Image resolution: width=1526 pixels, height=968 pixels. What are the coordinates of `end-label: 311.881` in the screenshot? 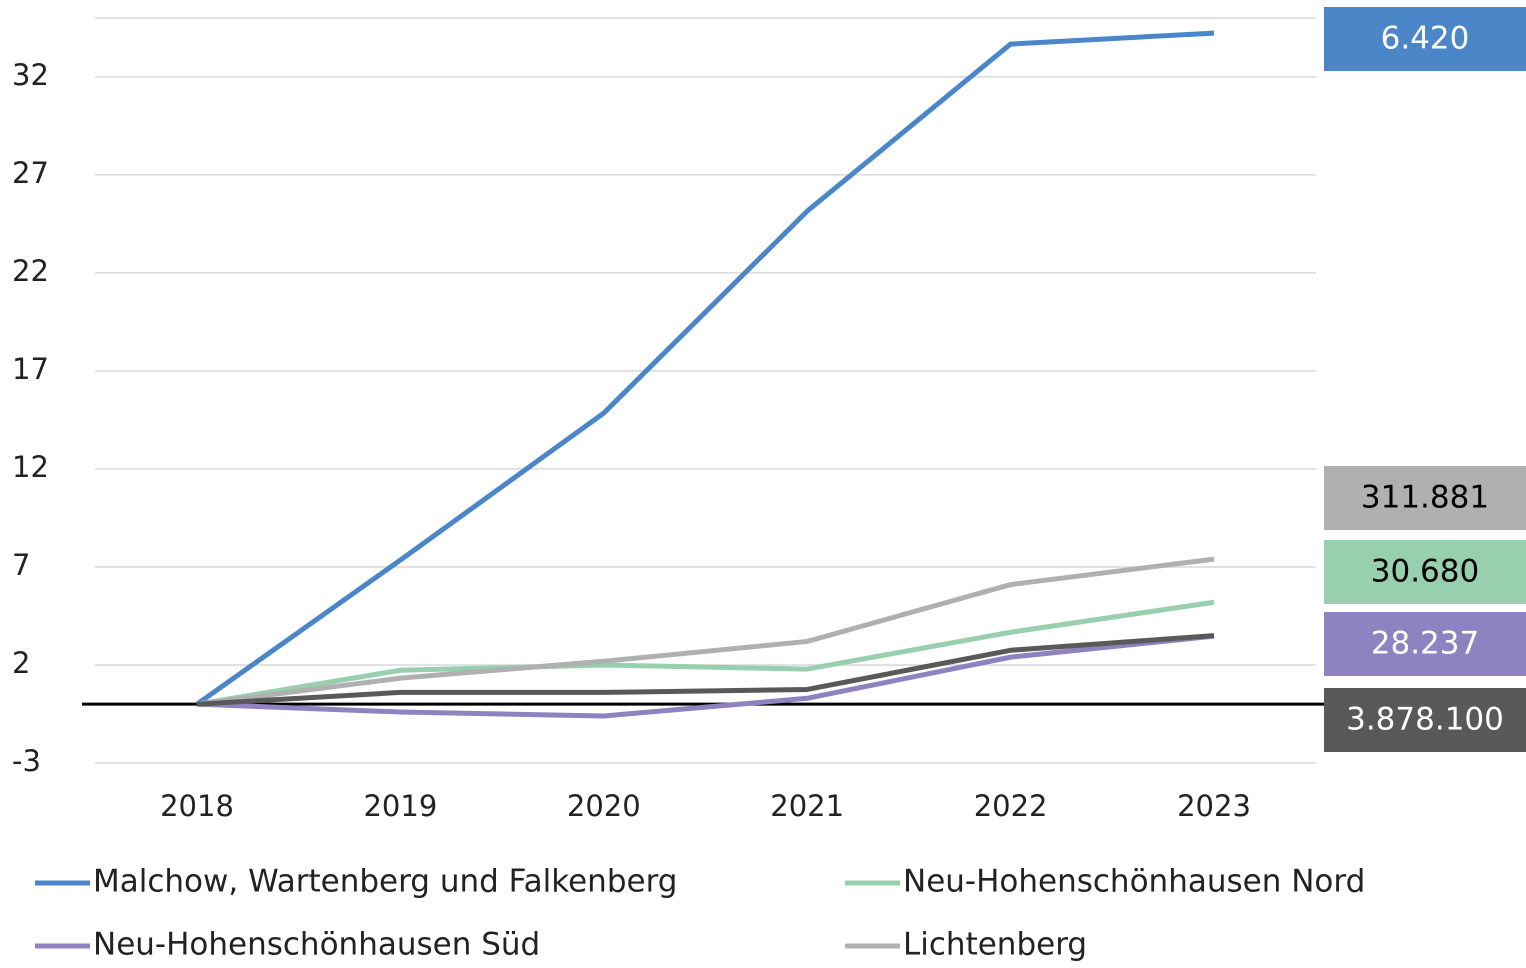 It's located at (1425, 498).